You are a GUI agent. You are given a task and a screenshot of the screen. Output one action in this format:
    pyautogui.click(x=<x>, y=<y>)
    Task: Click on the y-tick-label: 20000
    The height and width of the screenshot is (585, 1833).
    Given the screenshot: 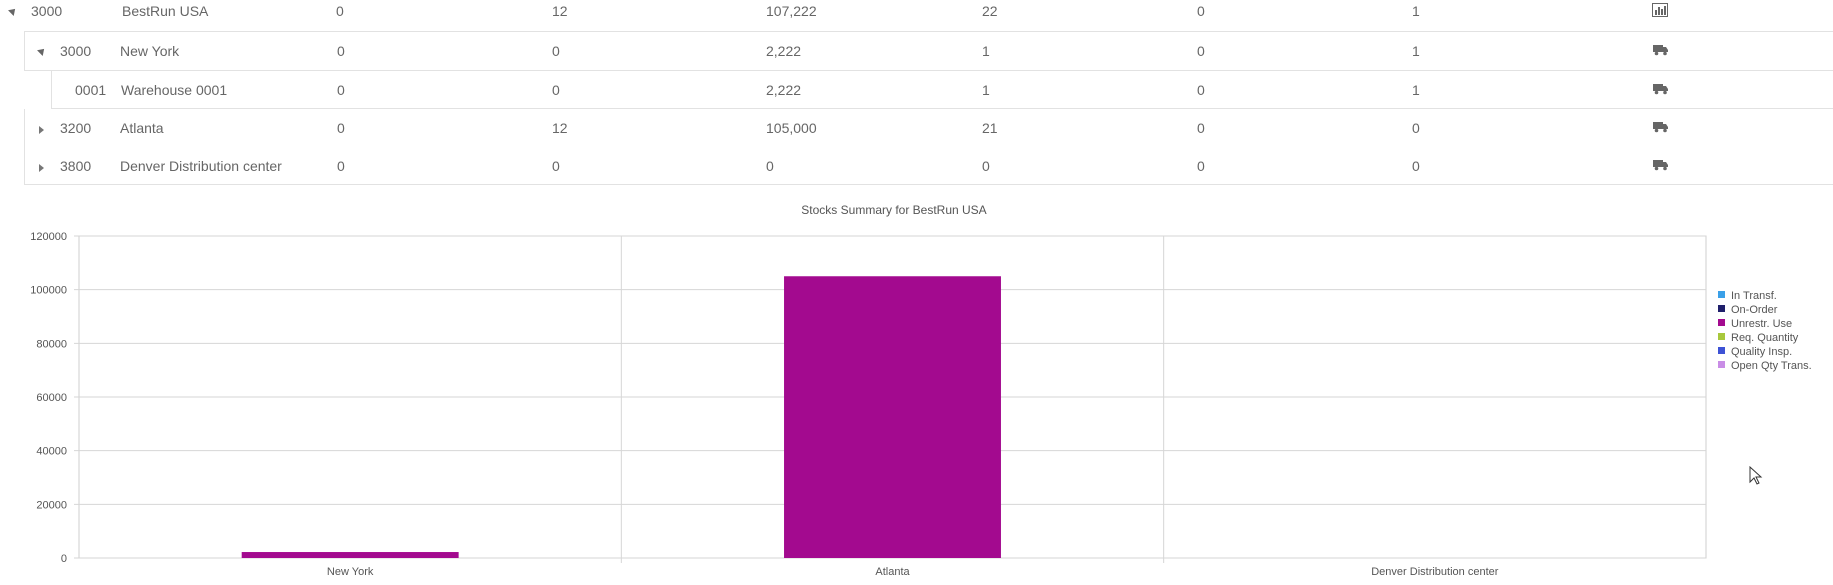 What is the action you would take?
    pyautogui.click(x=51, y=505)
    